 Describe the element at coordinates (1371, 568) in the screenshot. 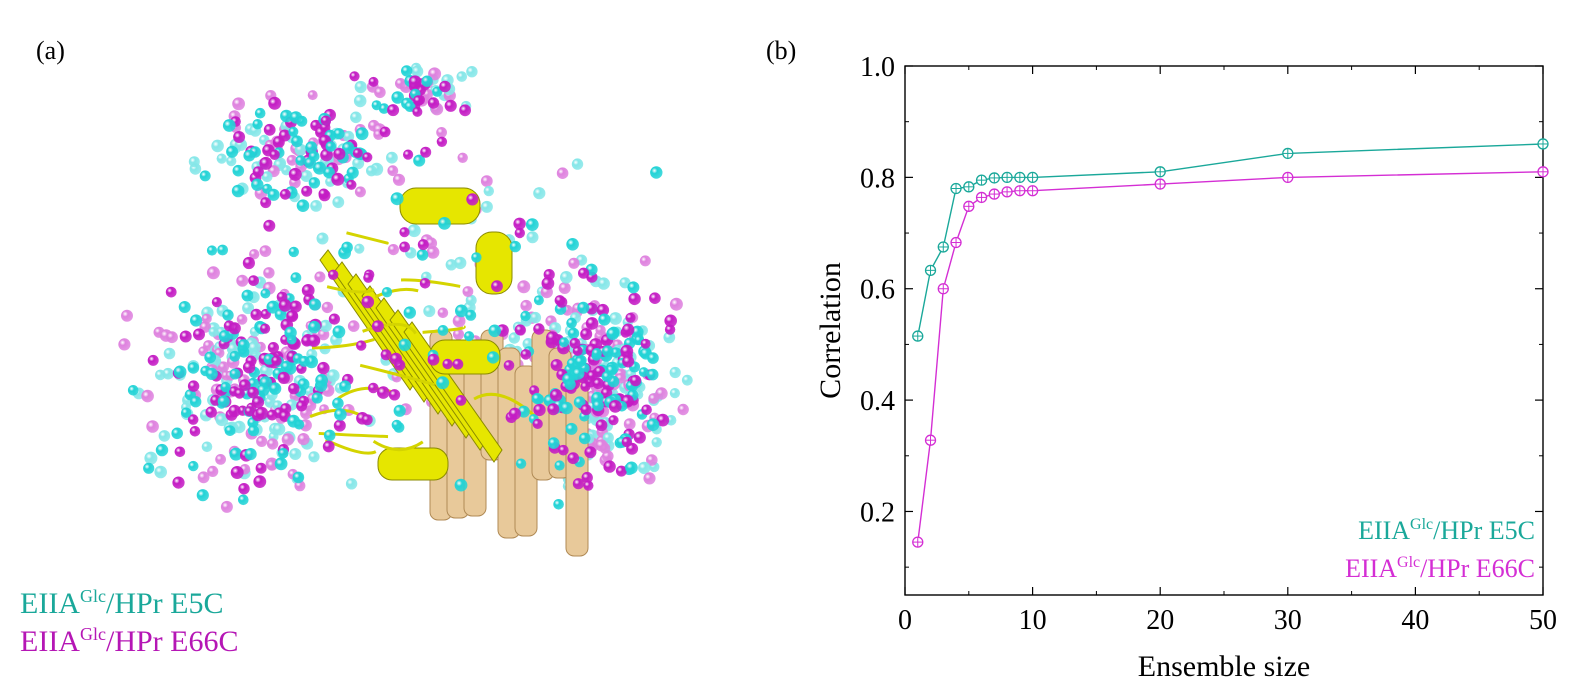

I see `legend-base: EIIA` at that location.